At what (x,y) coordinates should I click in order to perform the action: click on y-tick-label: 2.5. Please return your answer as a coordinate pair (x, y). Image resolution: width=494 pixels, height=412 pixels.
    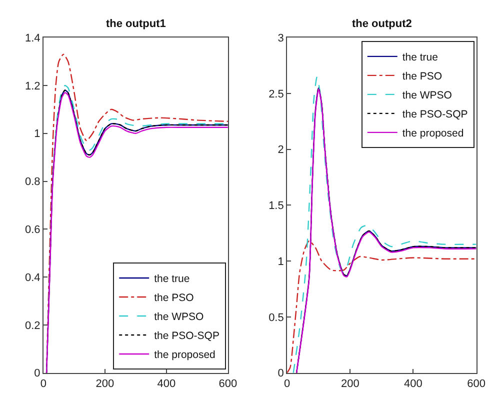
    Looking at the image, I should click on (276, 94).